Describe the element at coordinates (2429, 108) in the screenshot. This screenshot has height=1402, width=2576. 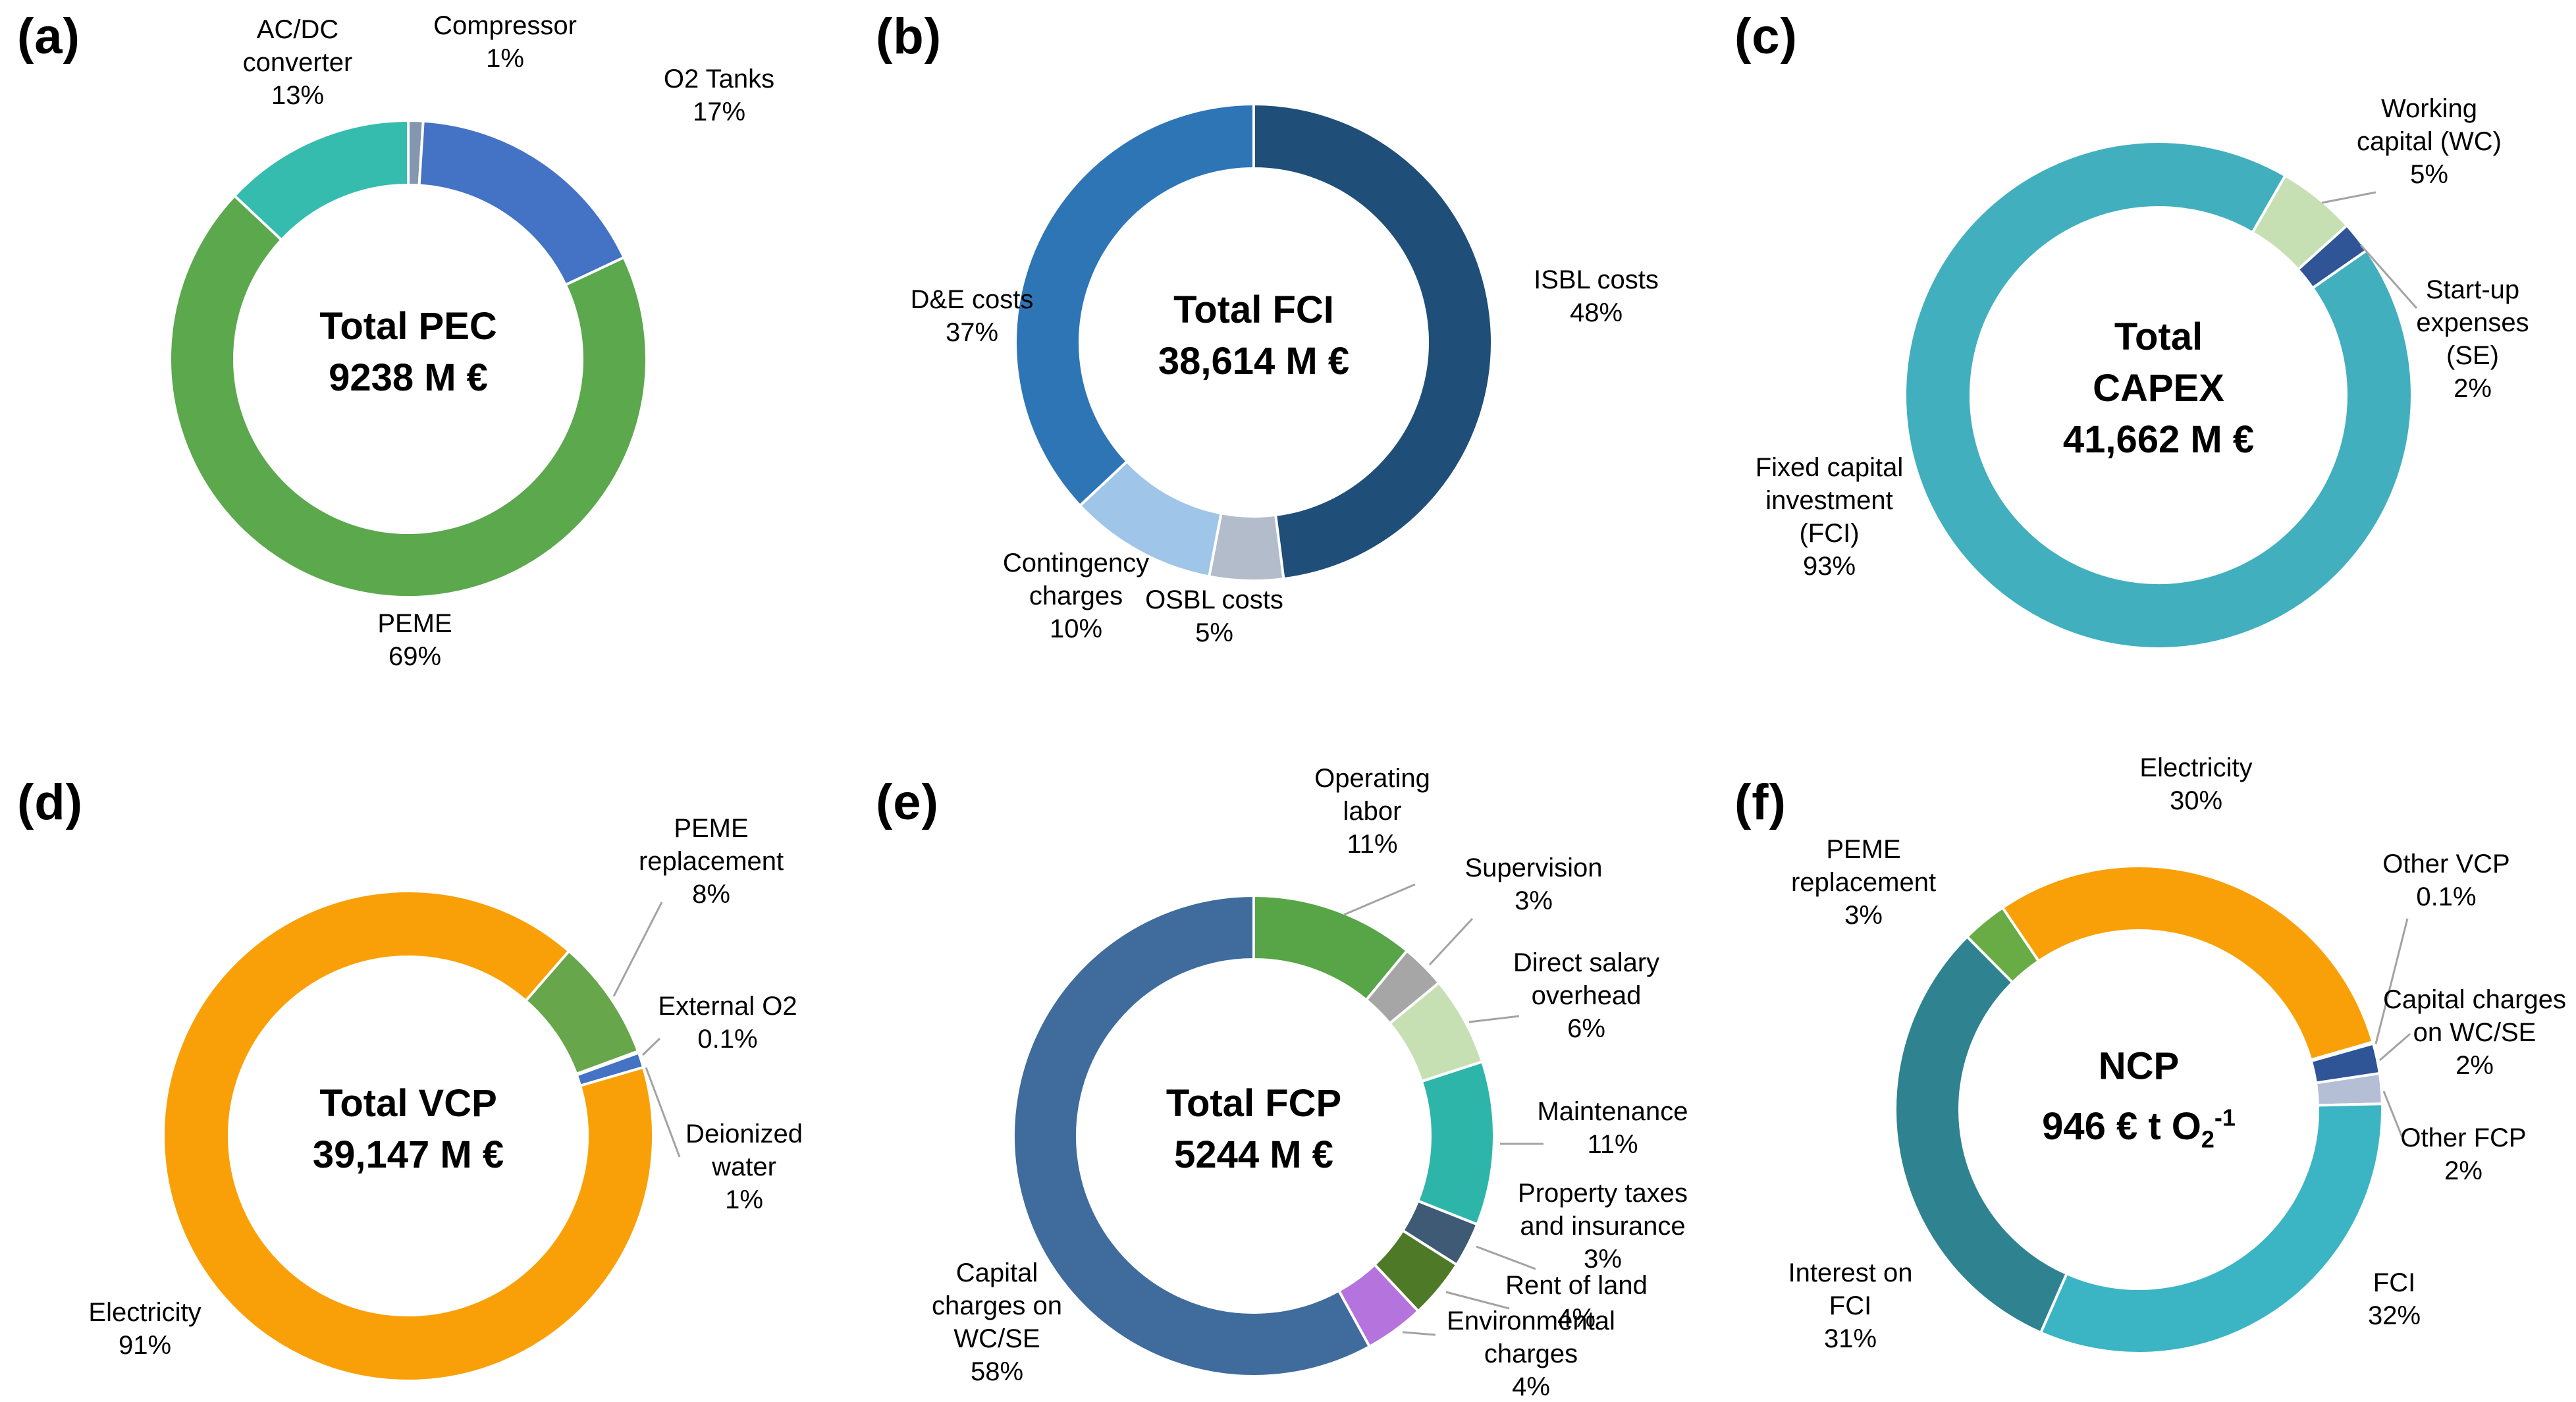
I see `label-line: Working` at that location.